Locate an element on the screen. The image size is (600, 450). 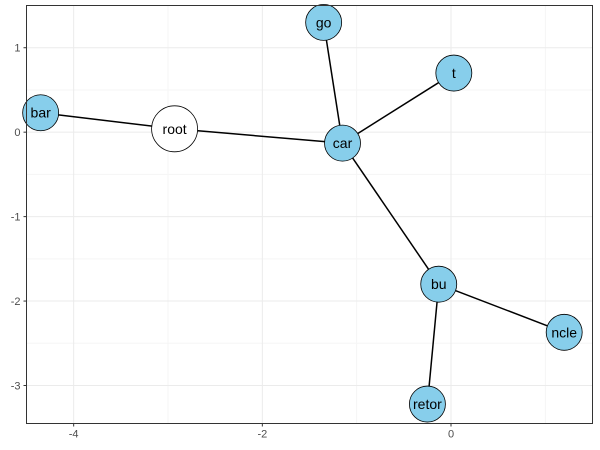
y-tick-label: -3 is located at coordinates (16, 387).